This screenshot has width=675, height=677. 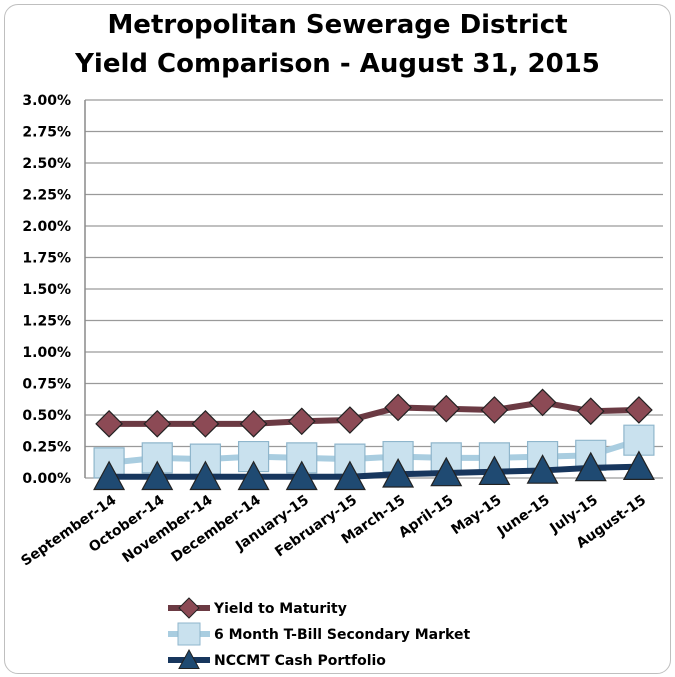 What do you see at coordinates (46, 227) in the screenshot?
I see `y-tick-label: 2.00%` at bounding box center [46, 227].